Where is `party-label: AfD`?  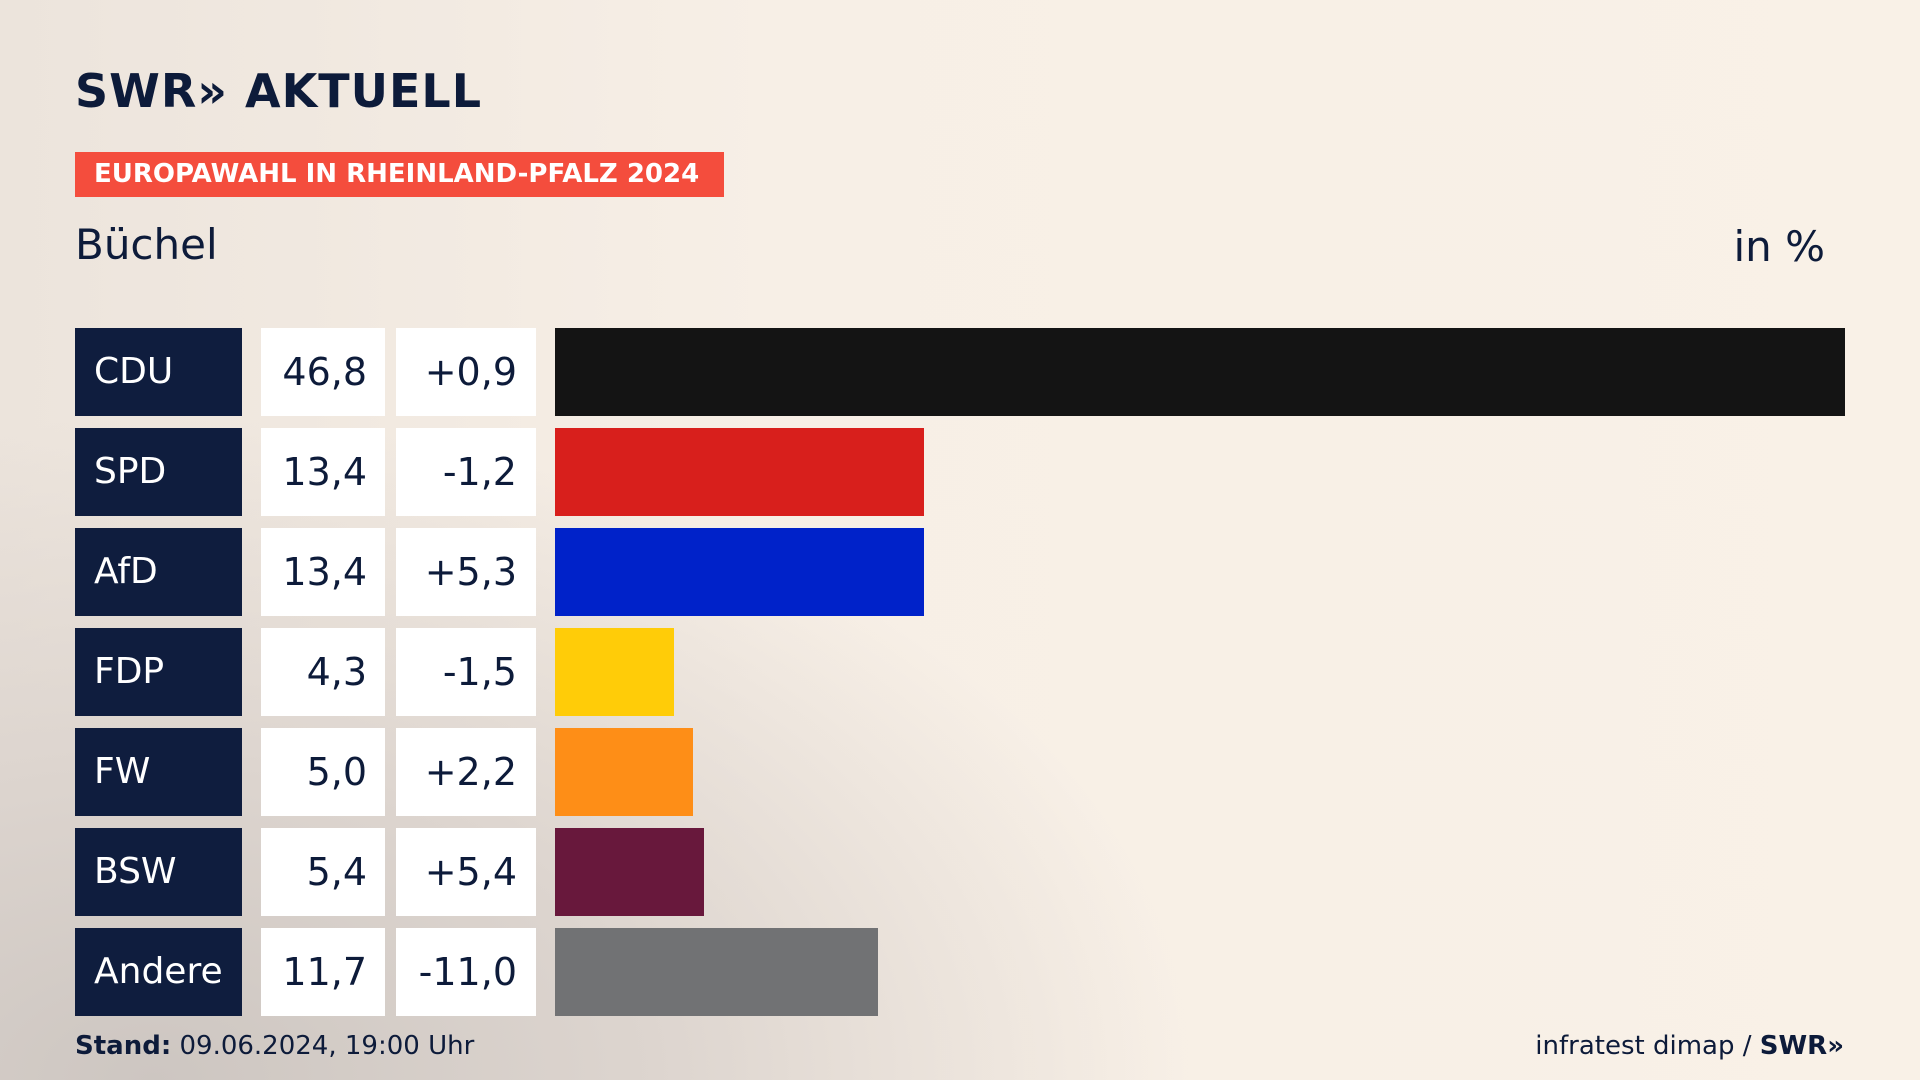 party-label: AfD is located at coordinates (158, 572).